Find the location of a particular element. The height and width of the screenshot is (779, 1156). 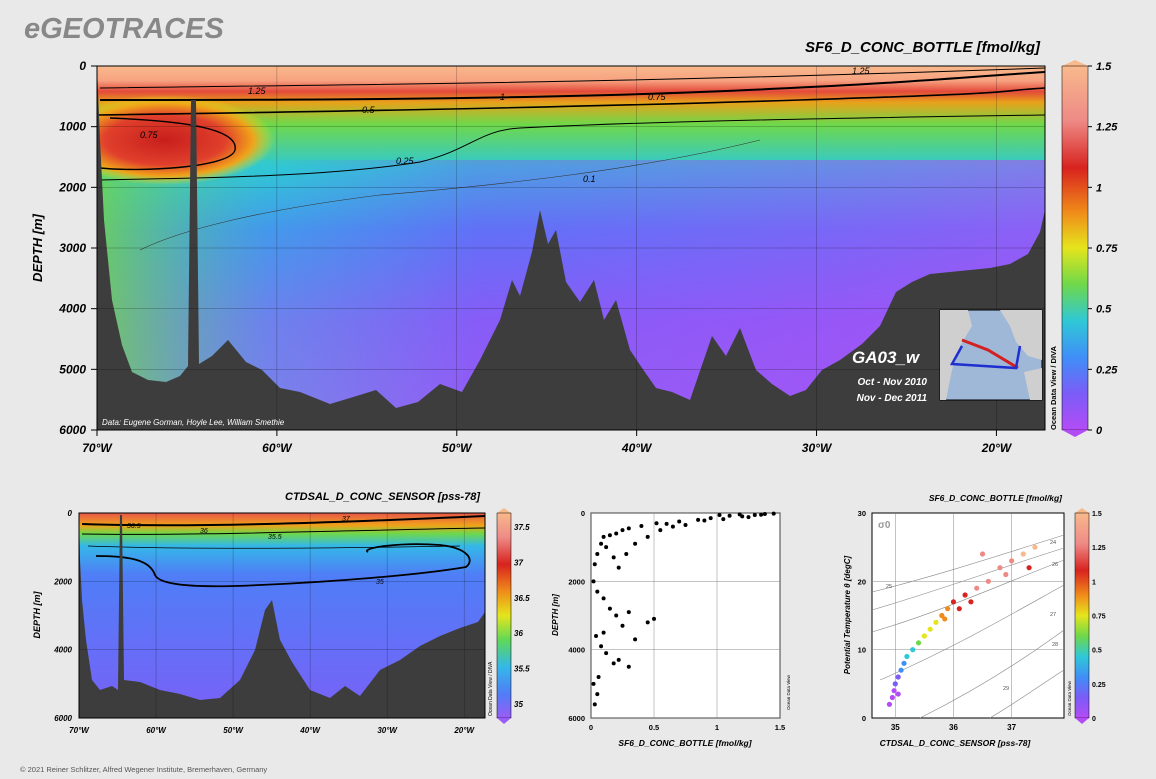

inset-map is located at coordinates (991, 355).